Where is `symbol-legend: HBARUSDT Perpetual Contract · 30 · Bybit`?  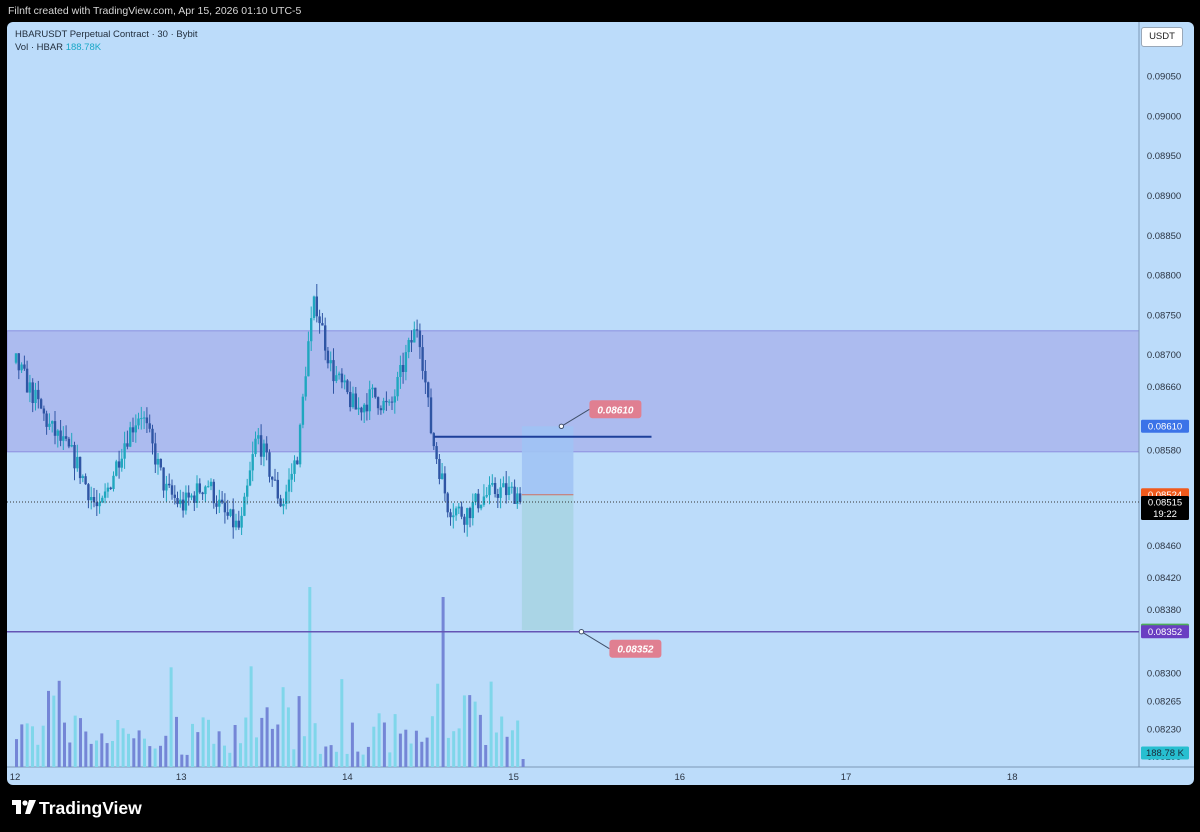
symbol-legend: HBARUSDT Perpetual Contract · 30 · Bybit is located at coordinates (106, 34).